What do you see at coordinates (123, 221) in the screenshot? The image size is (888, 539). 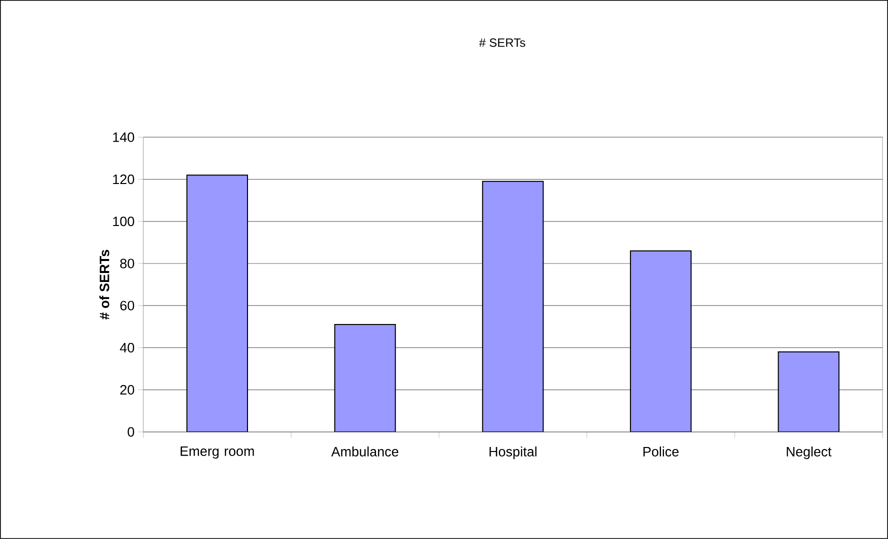 I see `y-tick-label: 100` at bounding box center [123, 221].